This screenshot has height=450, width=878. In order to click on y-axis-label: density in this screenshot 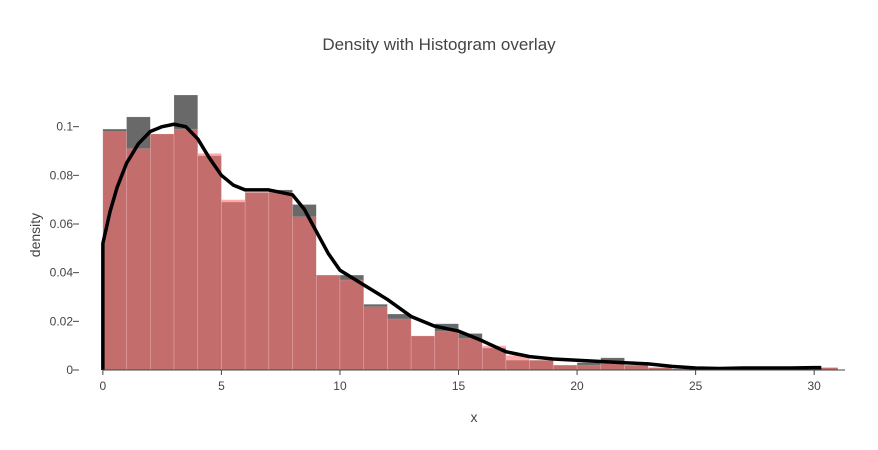, I will do `click(35, 235)`.